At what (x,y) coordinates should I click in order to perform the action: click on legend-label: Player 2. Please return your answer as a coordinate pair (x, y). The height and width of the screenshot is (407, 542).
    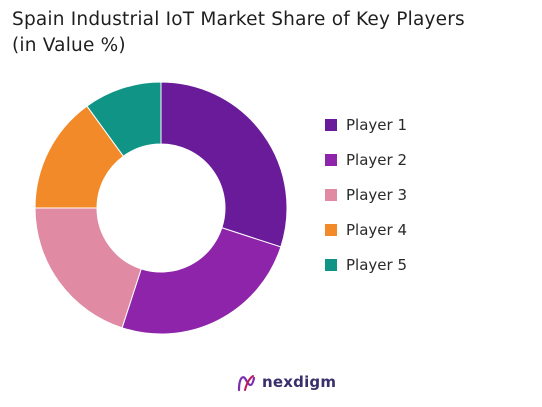
    Looking at the image, I should click on (376, 160).